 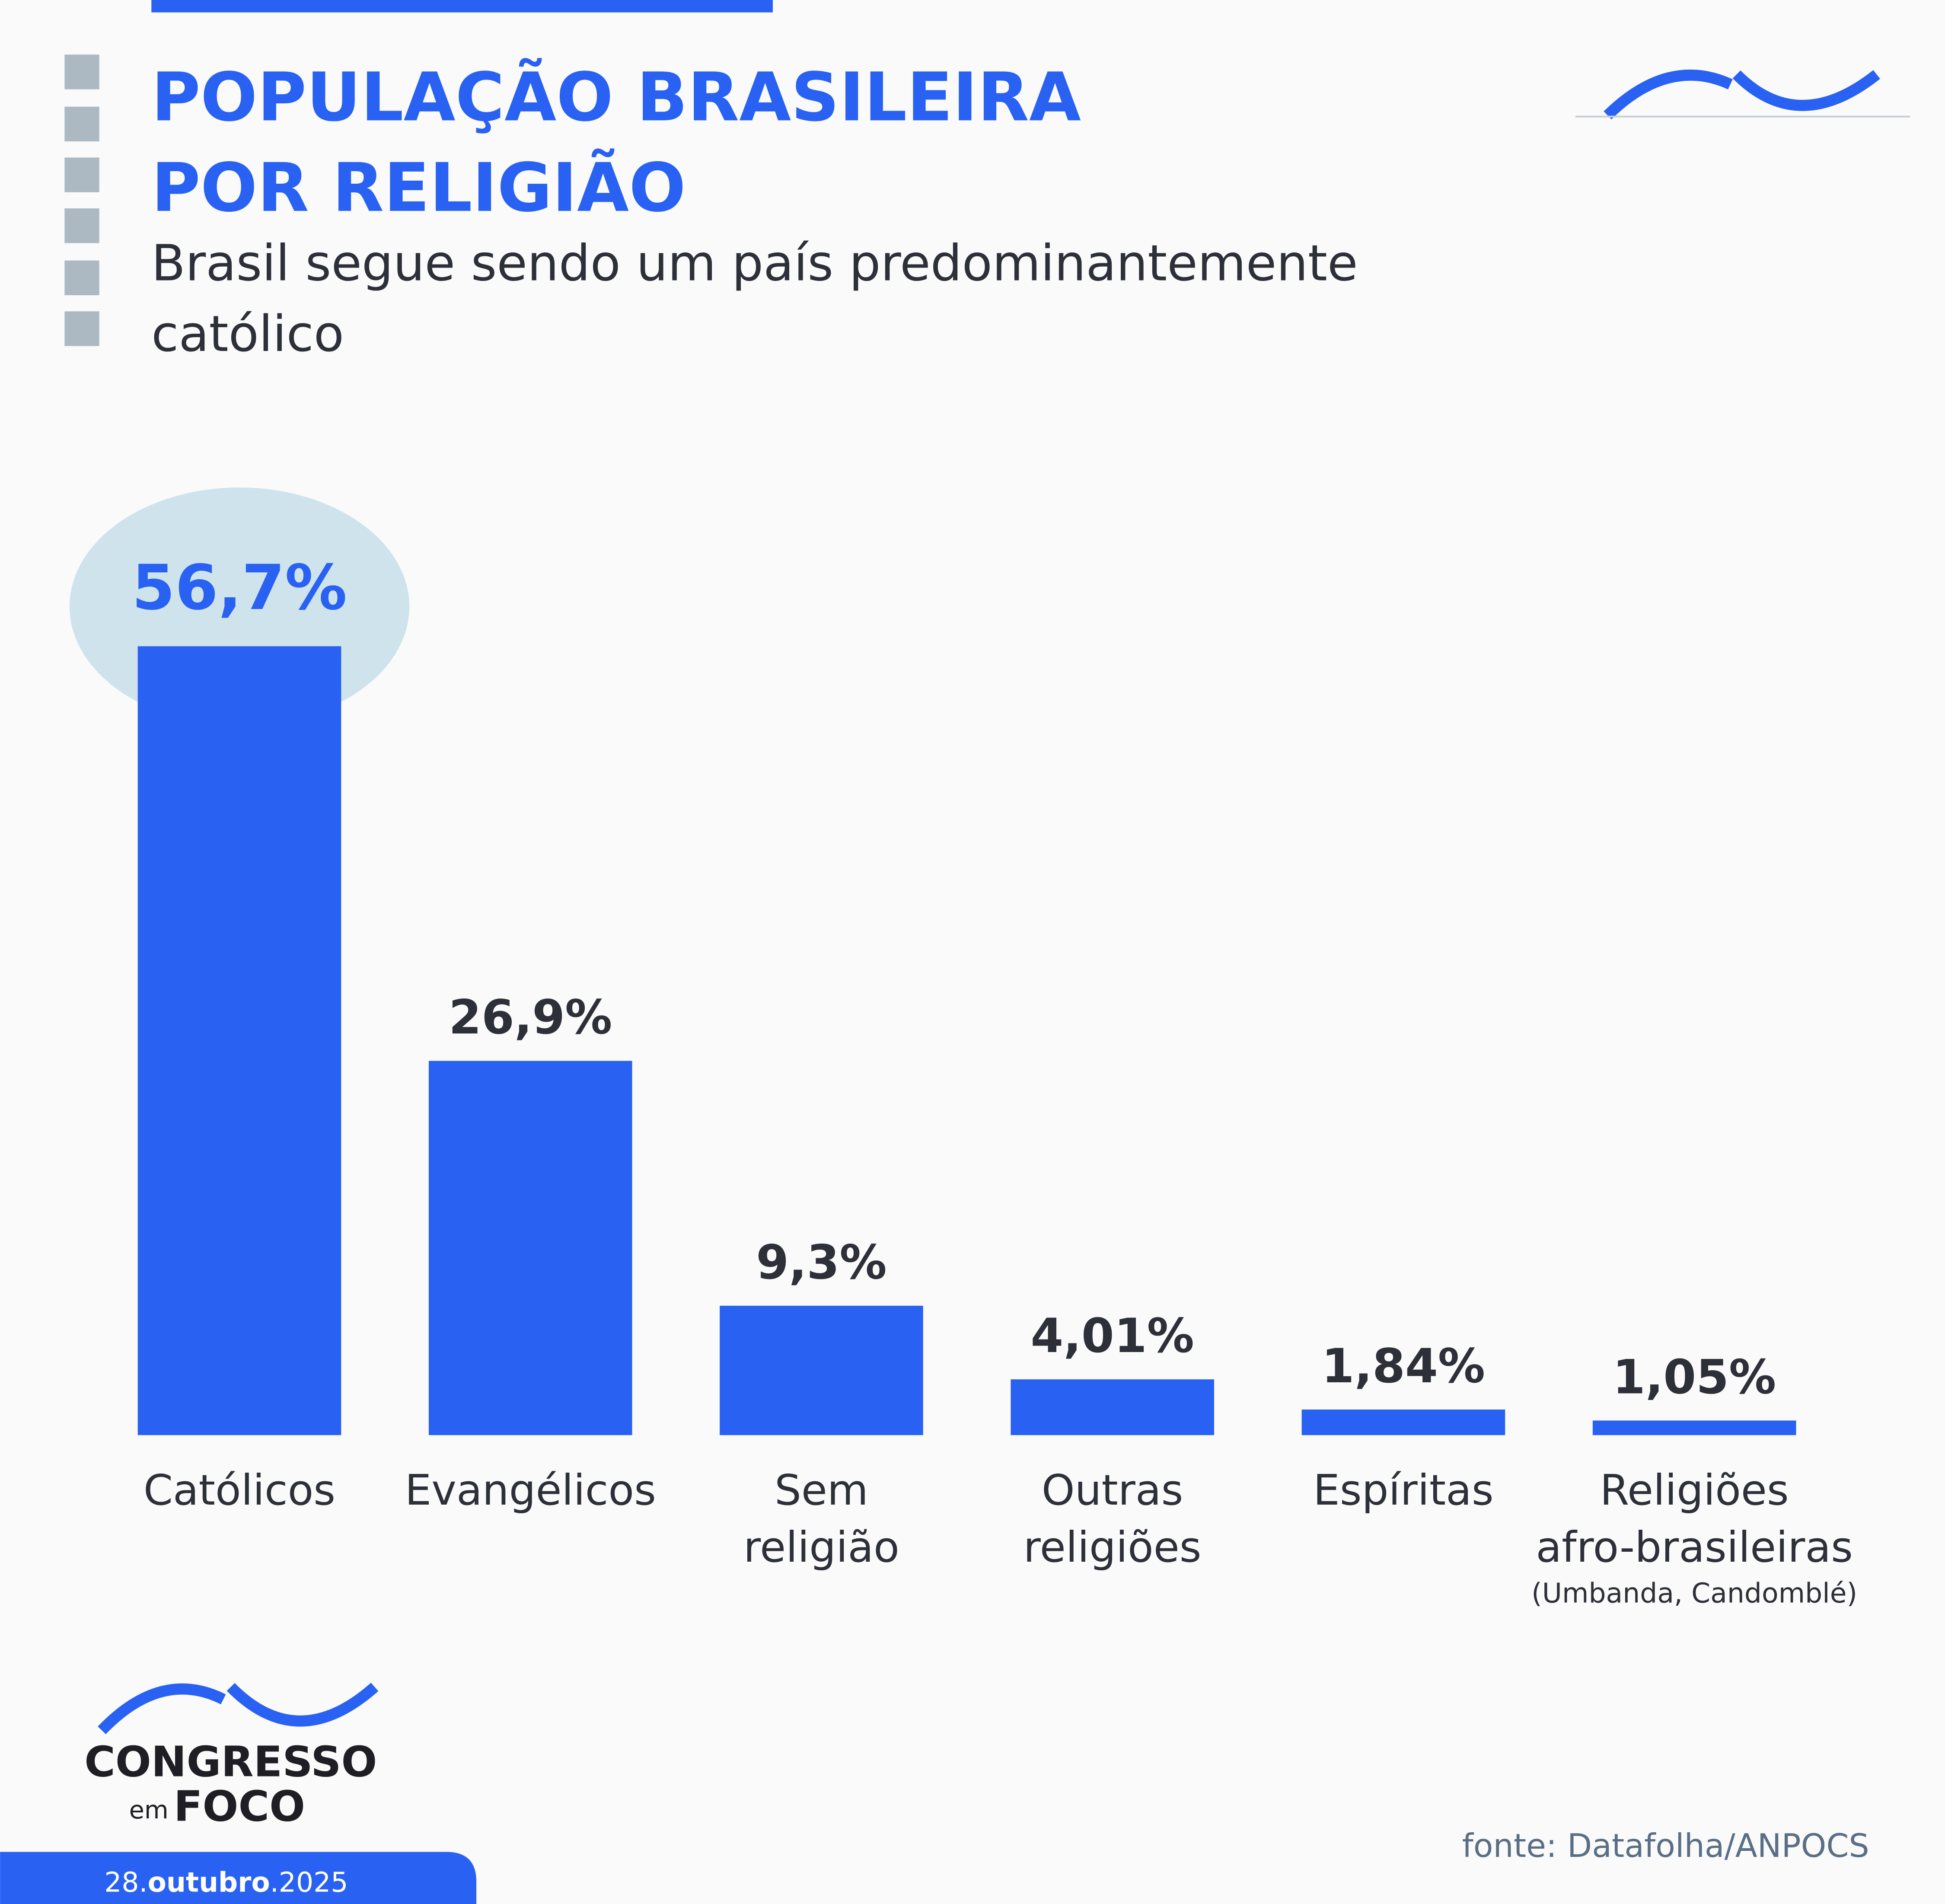 I want to click on value-label: 26,9%, so click(x=531, y=1017).